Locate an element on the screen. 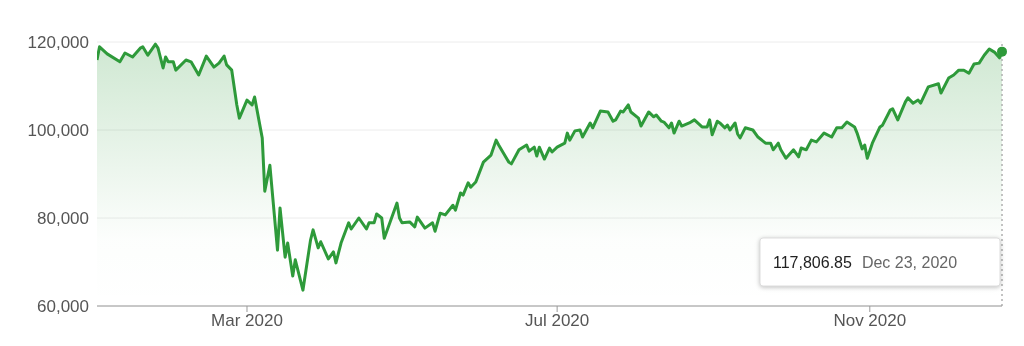  x-tick-label: Mar 2020 is located at coordinates (247, 321).